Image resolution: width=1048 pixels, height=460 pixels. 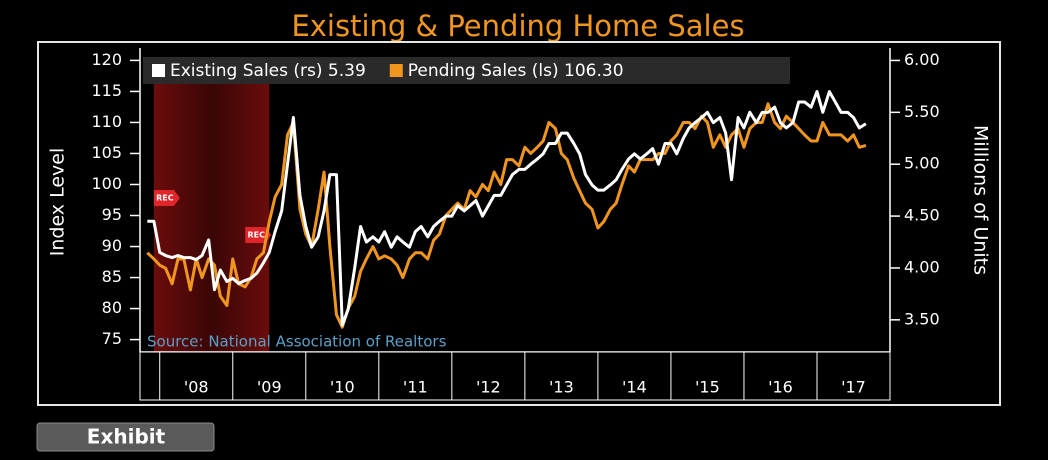 I want to click on x-tick-label: '09, so click(x=269, y=387).